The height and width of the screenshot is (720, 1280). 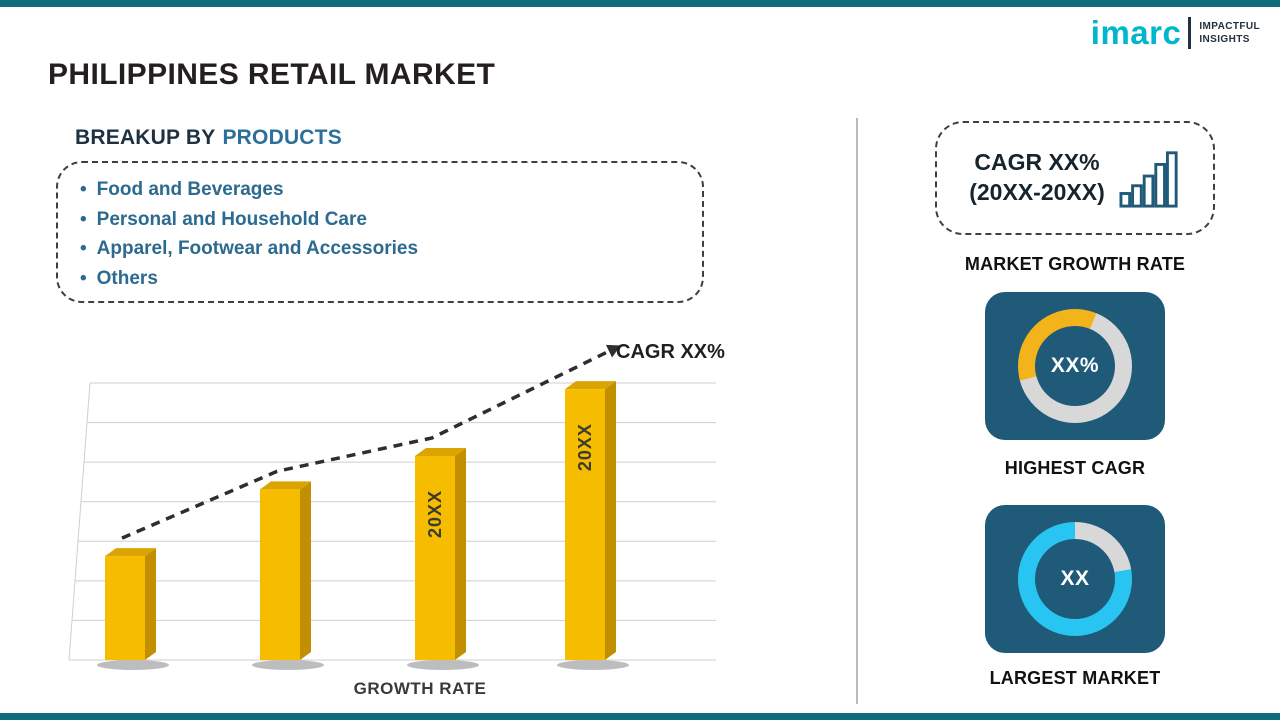 I want to click on cagr-value-line: CAGR XX%, so click(x=1037, y=162).